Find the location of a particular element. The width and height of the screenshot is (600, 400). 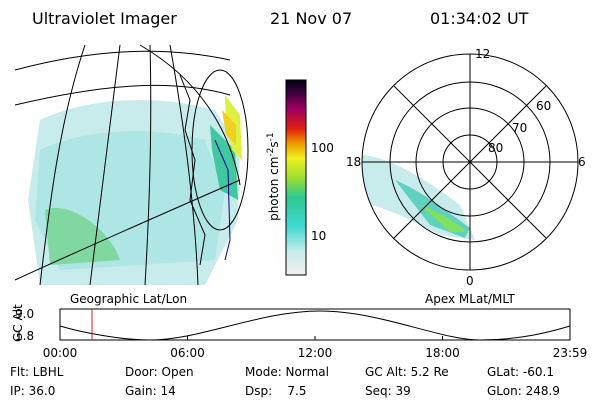

mlt-label: 18 is located at coordinates (353, 162).